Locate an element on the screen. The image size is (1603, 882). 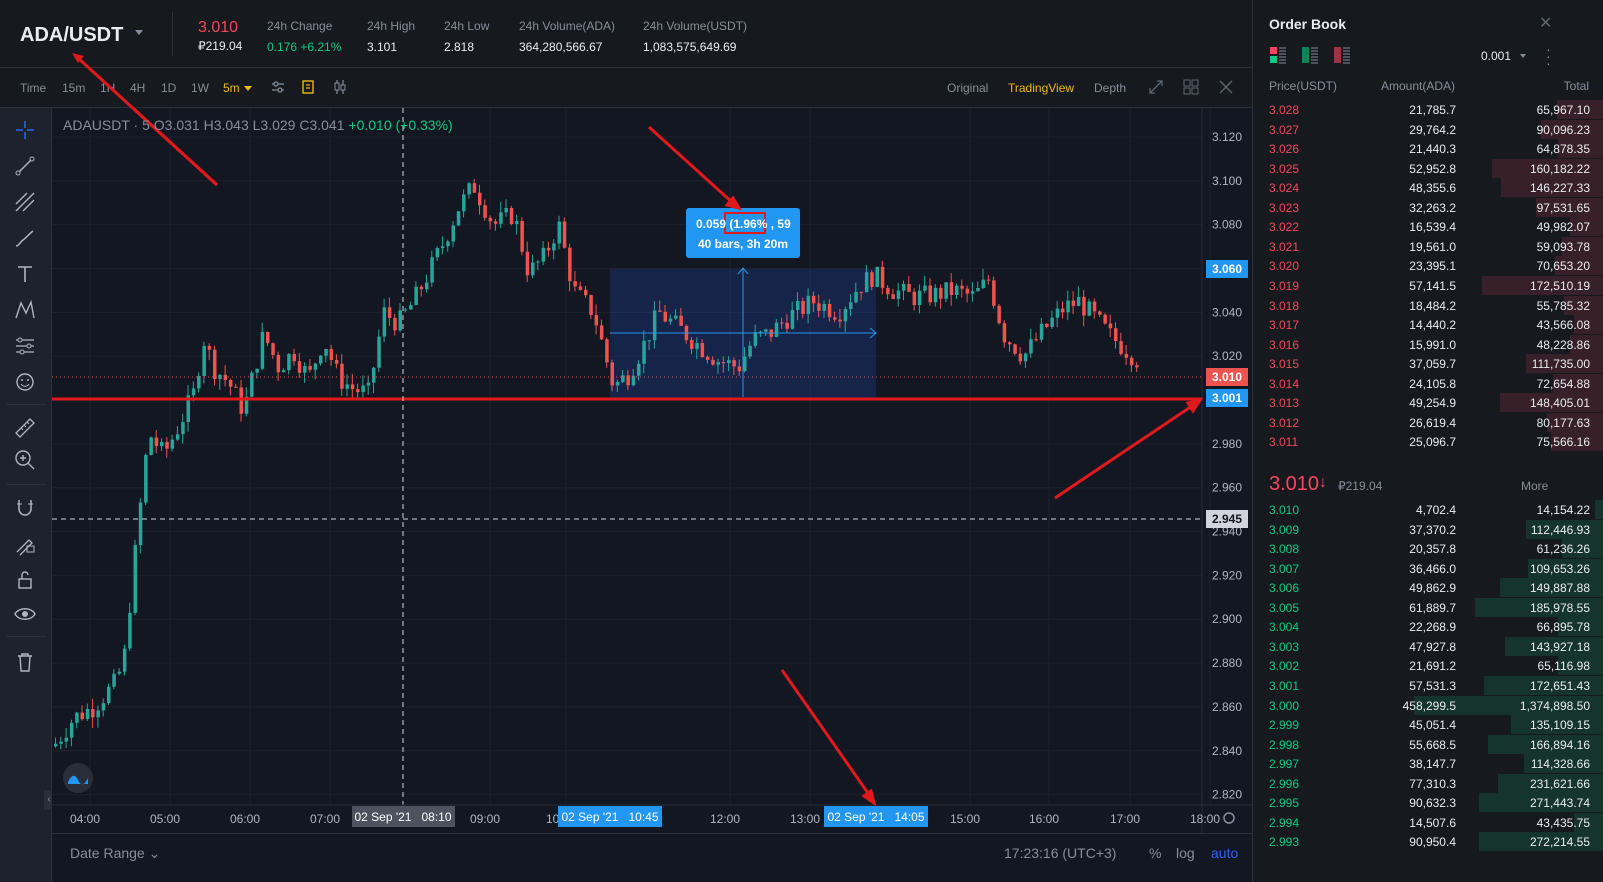
price-label-last: 3.010 is located at coordinates (1227, 377).